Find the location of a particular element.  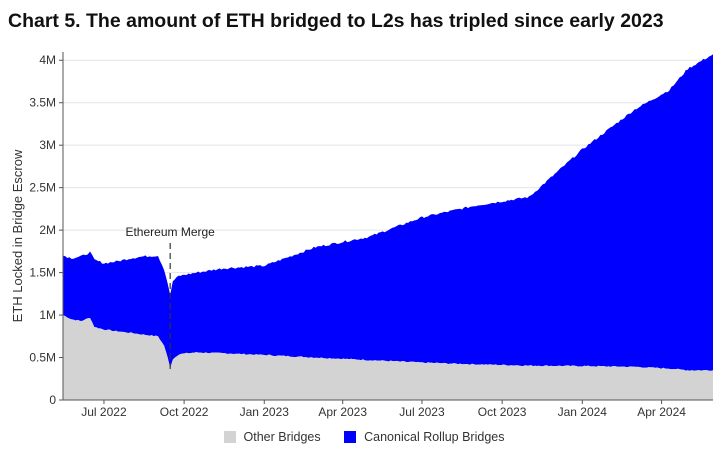

y-tick-label: 2M is located at coordinates (47, 230).